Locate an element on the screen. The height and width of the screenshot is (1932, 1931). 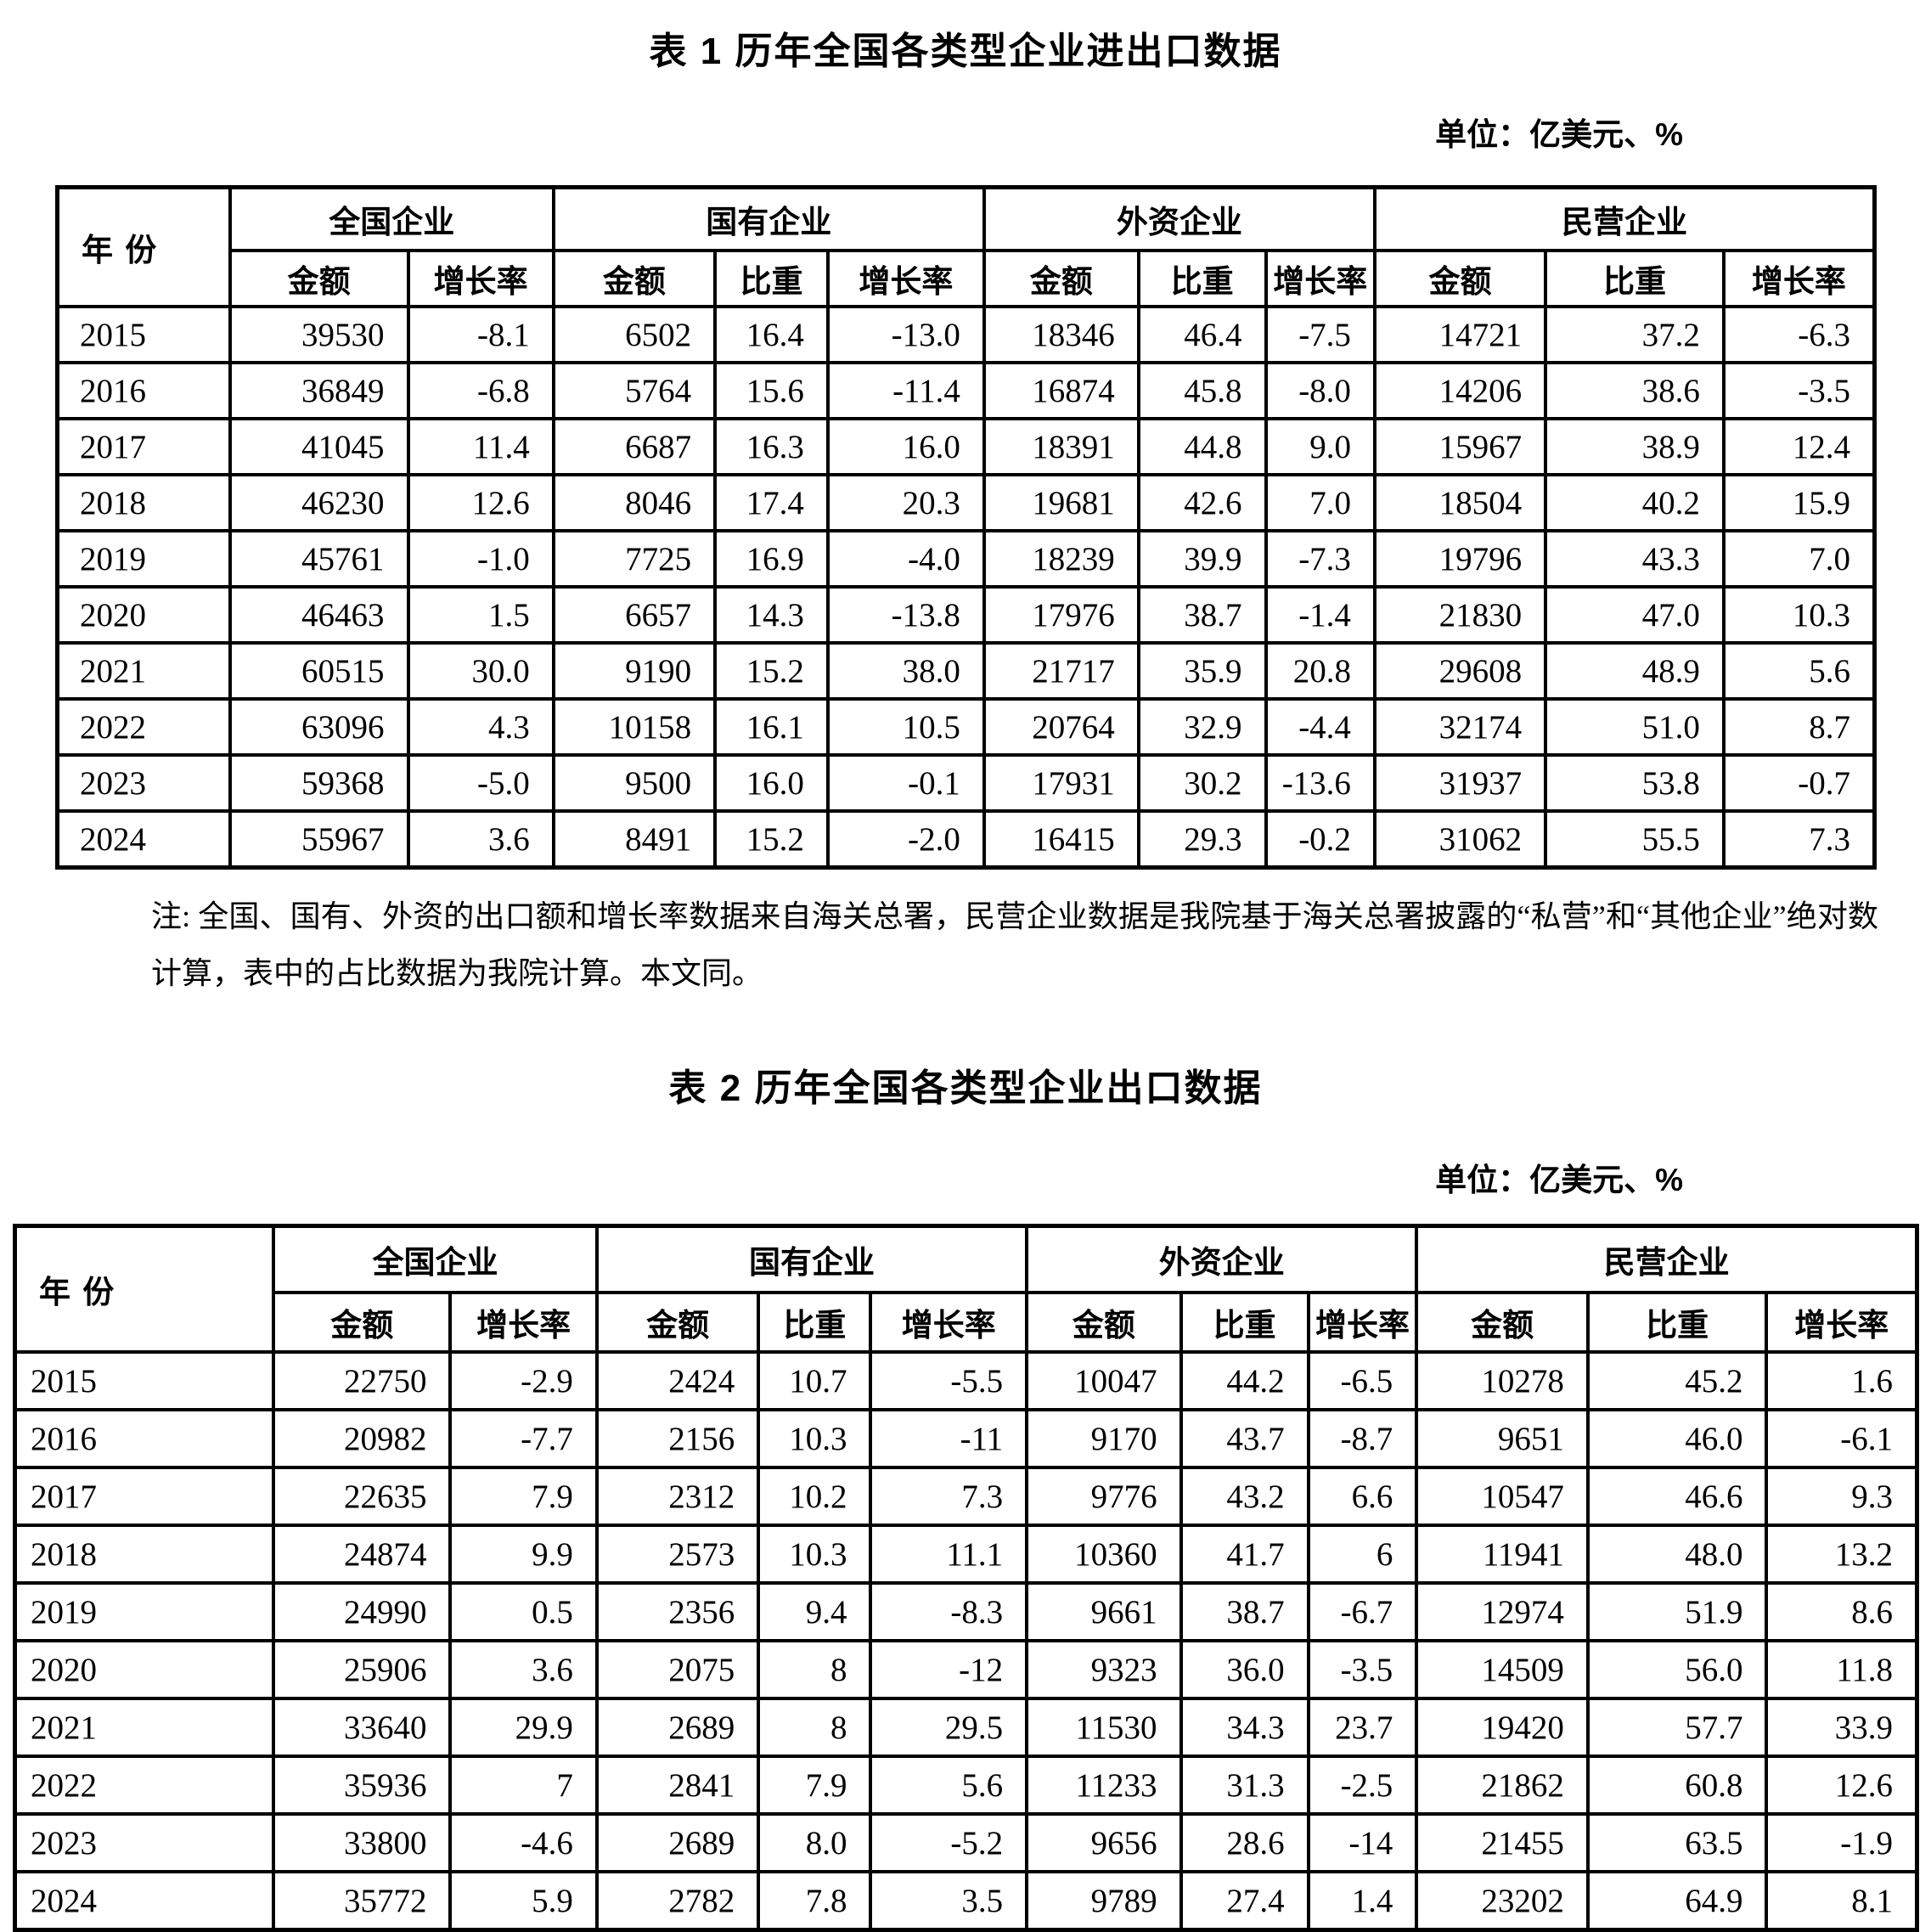
year-cell: 2024 is located at coordinates (144, 839).